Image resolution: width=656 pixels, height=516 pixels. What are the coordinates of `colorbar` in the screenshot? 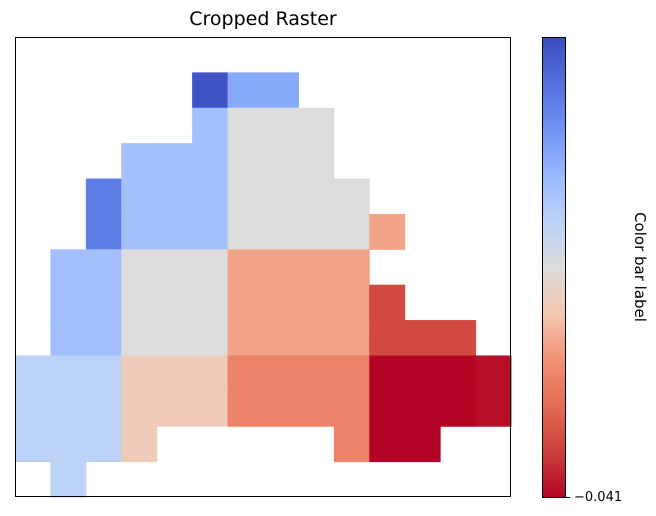 It's located at (554, 267).